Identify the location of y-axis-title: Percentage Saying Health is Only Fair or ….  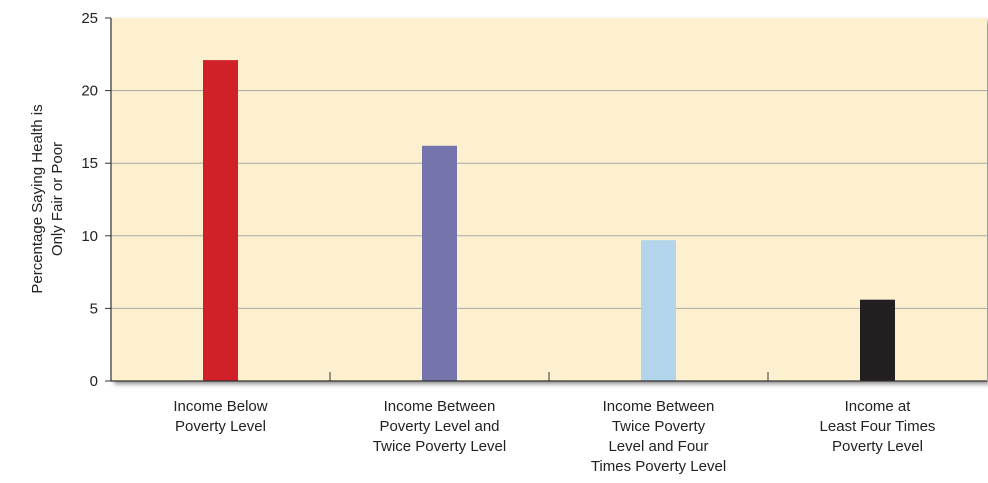
(47, 198).